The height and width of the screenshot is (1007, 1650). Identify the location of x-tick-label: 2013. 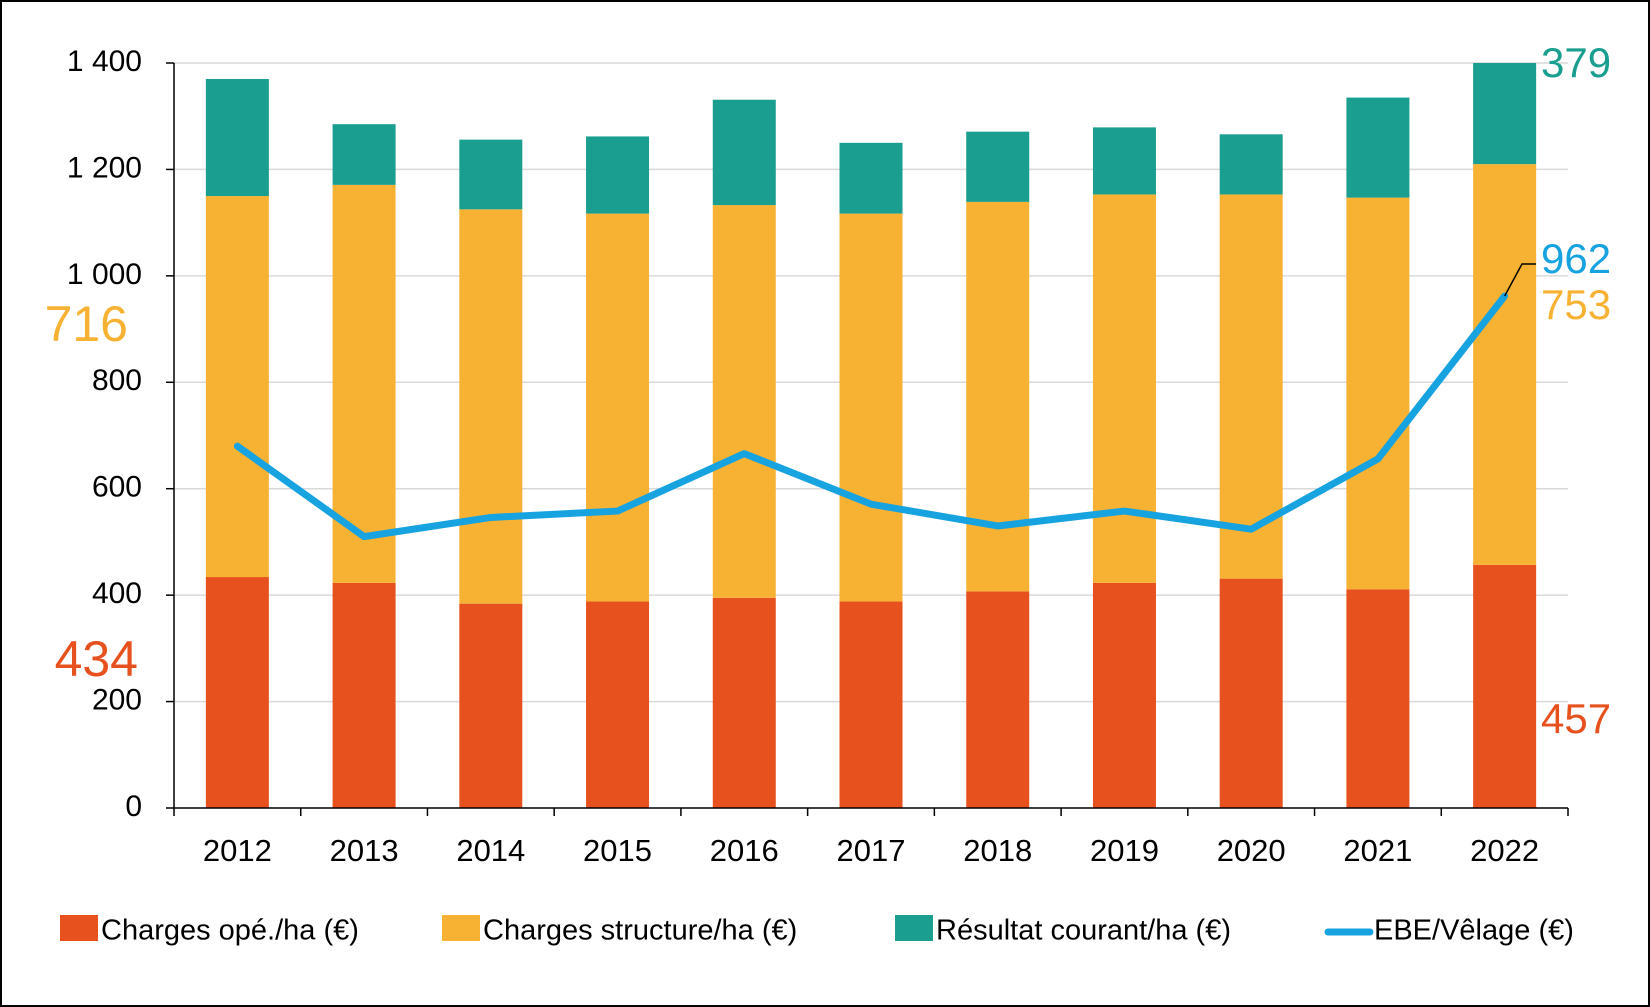
(364, 850).